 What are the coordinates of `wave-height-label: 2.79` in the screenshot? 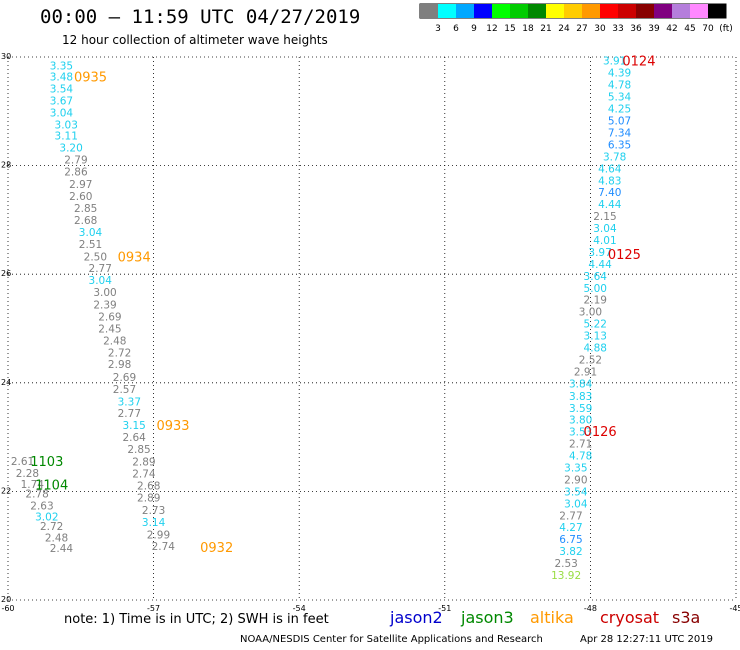 It's located at (75, 161).